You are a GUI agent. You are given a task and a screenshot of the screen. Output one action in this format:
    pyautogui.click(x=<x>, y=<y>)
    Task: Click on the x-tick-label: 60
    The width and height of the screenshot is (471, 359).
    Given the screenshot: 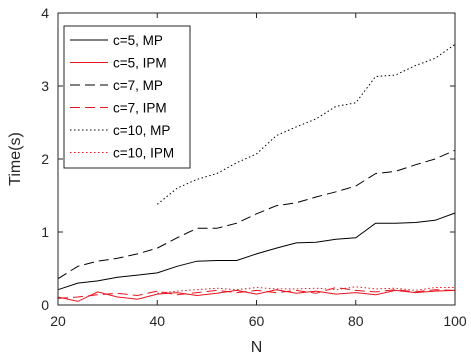 What is the action you would take?
    pyautogui.click(x=257, y=321)
    